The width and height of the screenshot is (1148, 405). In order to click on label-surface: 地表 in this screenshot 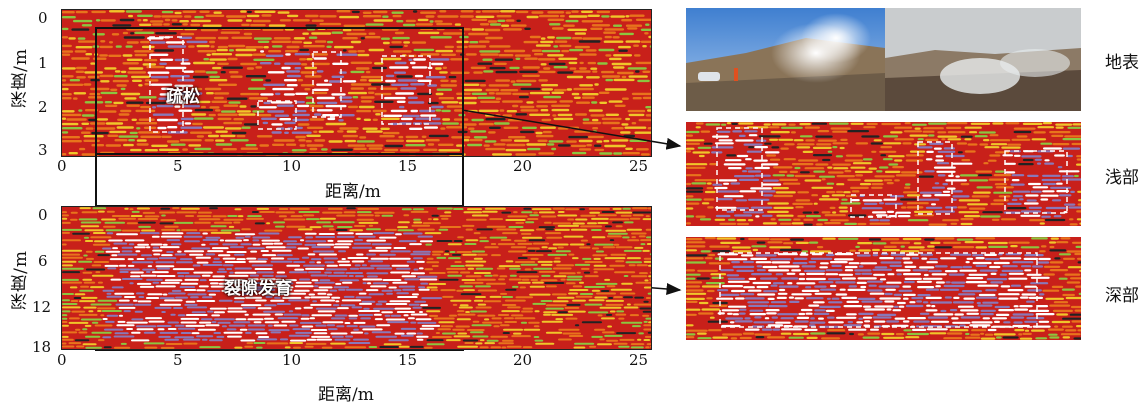, I will do `click(1122, 60)`.